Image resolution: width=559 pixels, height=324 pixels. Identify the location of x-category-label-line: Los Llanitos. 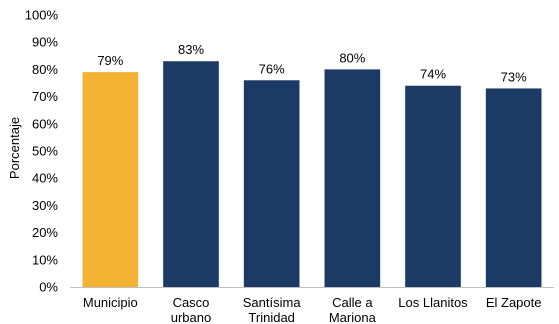
(433, 302).